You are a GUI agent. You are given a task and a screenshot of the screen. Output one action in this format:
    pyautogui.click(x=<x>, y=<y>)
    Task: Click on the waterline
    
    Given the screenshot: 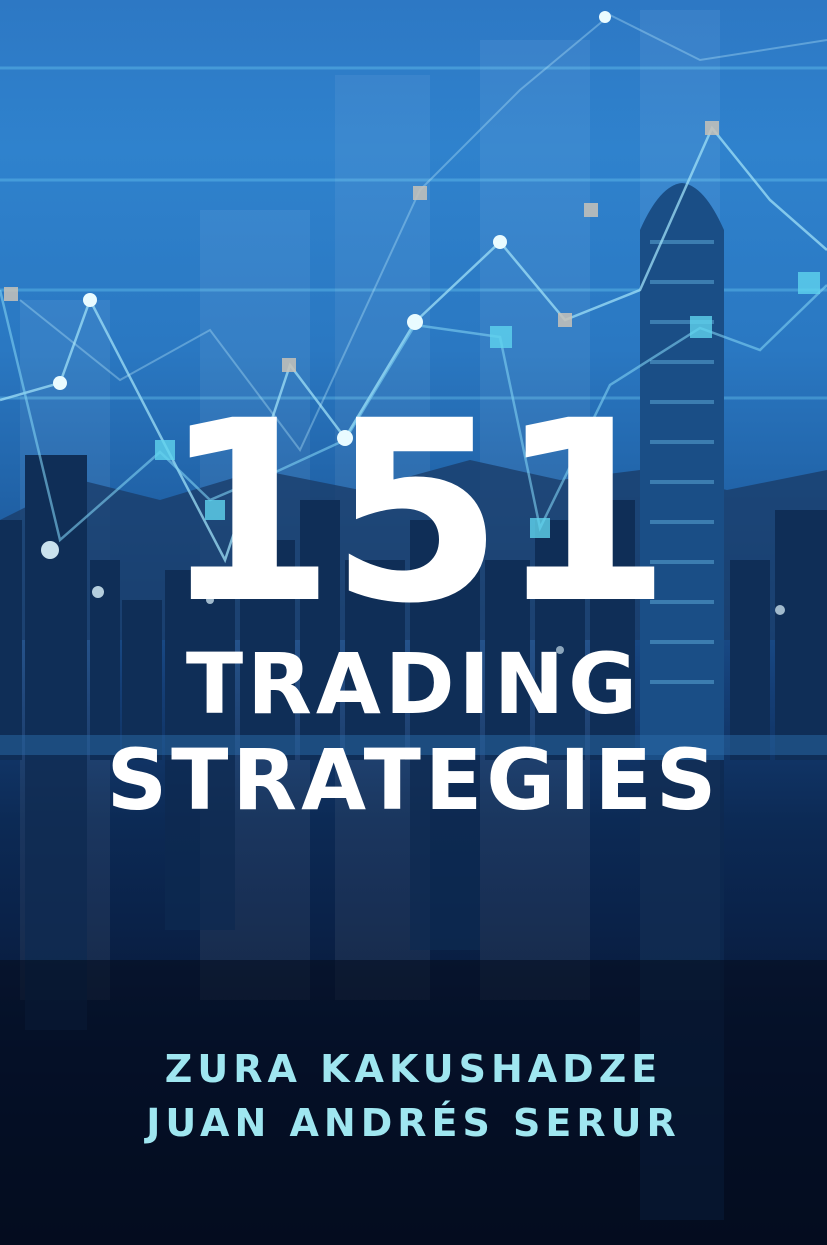 What is the action you would take?
    pyautogui.click(x=413, y=745)
    